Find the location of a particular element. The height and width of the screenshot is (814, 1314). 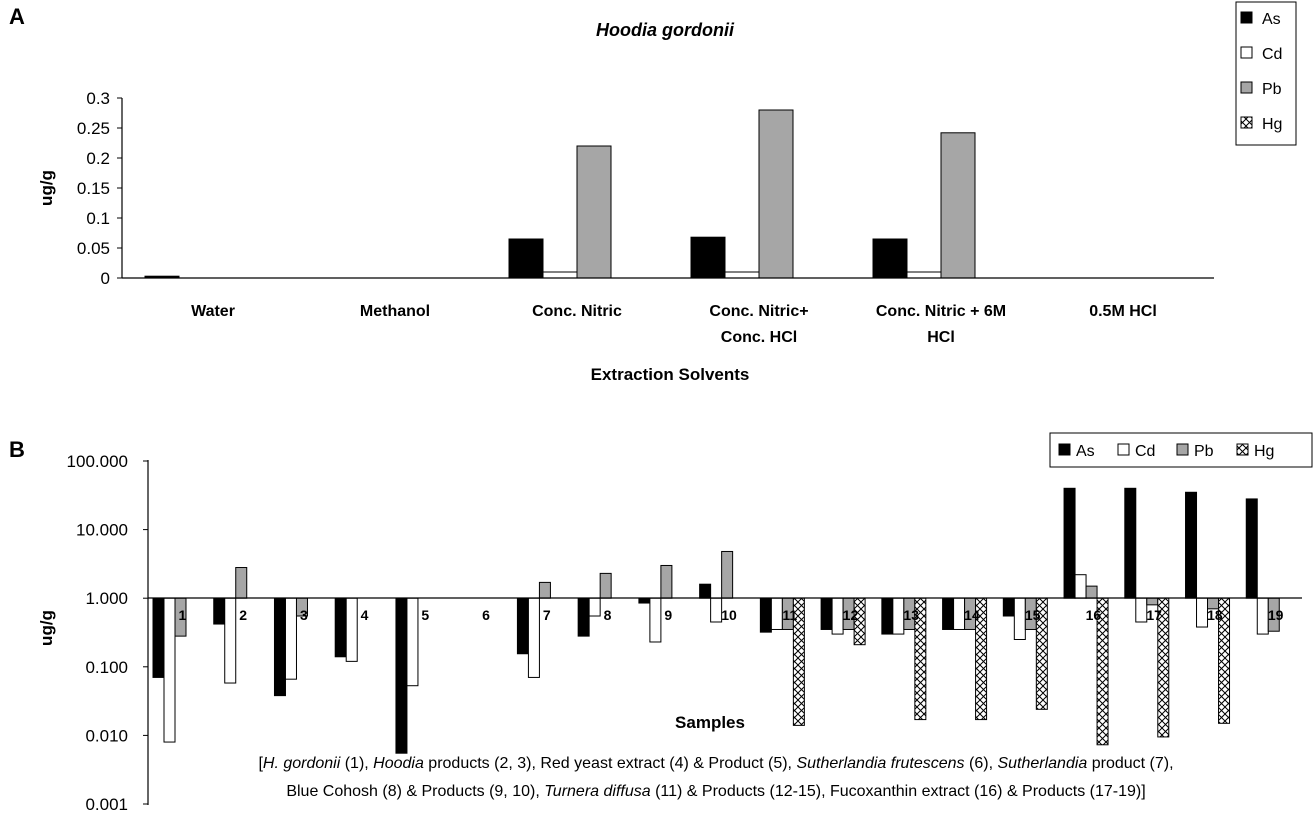

panel-b-categories: 1 2 3 4 5 6 7 8 9 10 11 12 13 14 15 16 17 18 19 is located at coordinates (730, 615).